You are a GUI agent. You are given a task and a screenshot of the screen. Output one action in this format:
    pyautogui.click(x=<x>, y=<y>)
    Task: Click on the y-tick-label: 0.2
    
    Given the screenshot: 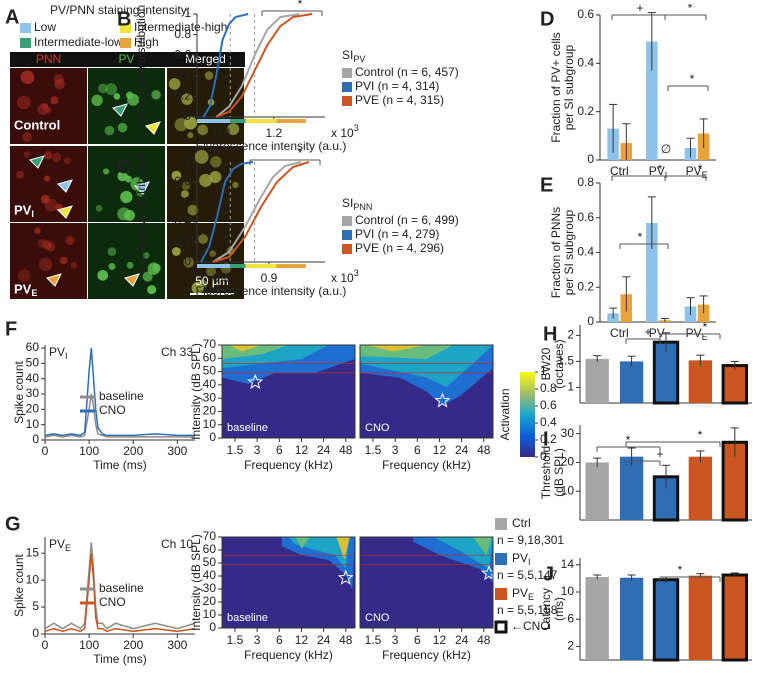 What is the action you would take?
    pyautogui.click(x=182, y=96)
    